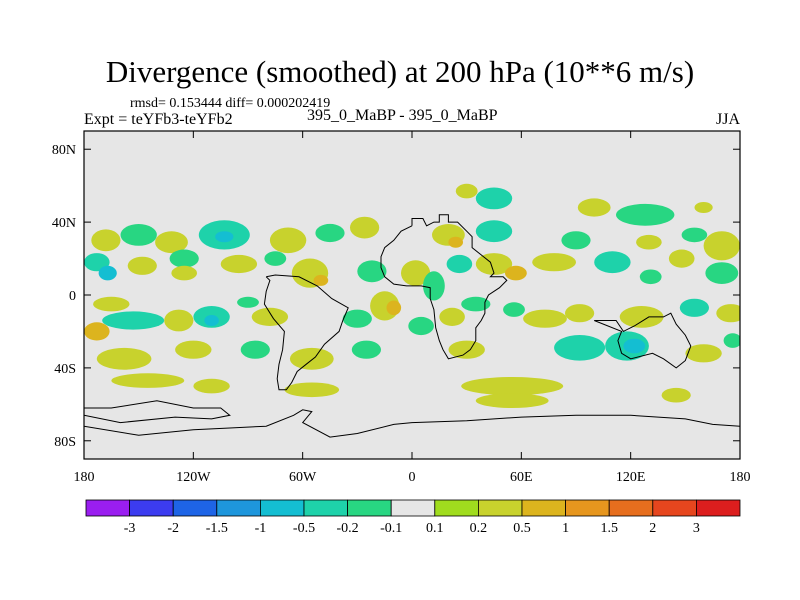 This screenshot has height=600, width=800. Describe the element at coordinates (521, 477) in the screenshot. I see `x-tick-label: 60E` at that location.